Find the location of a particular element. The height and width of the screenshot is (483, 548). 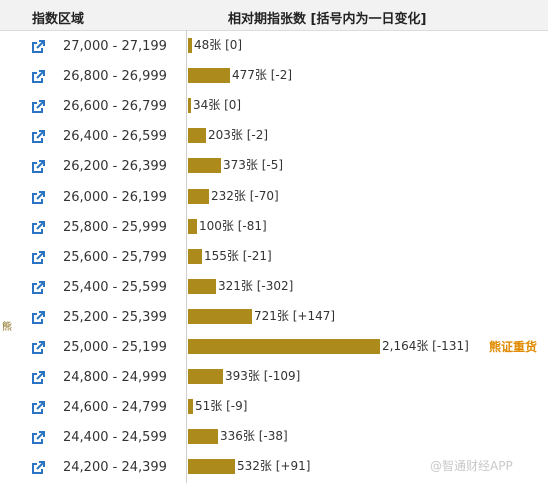

index-range-label: 24,800 - 24,999 is located at coordinates (115, 378).